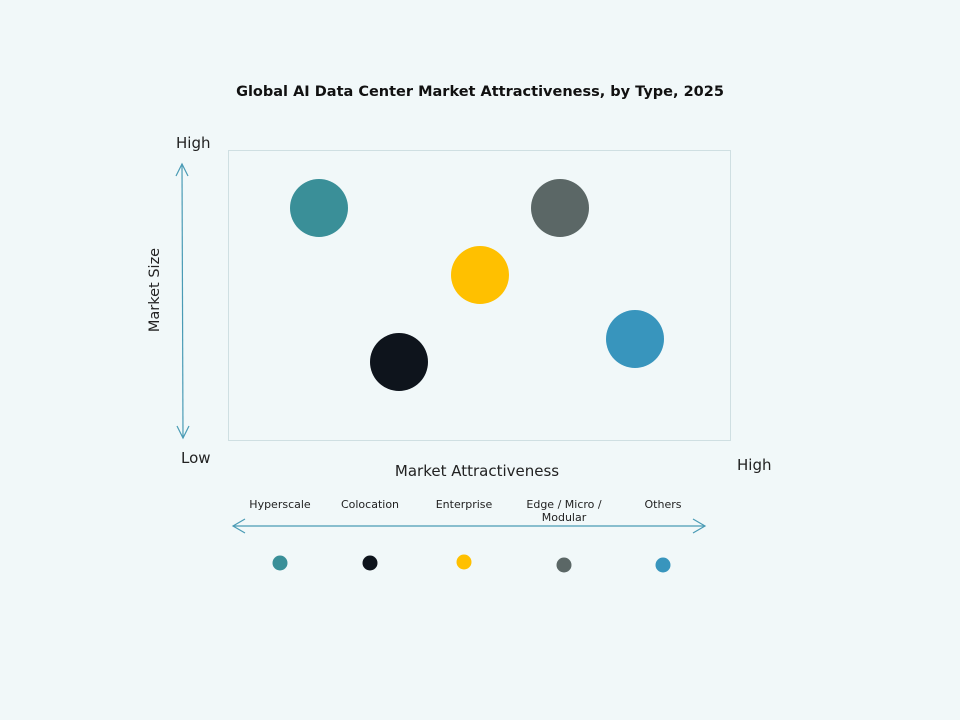 This screenshot has height=720, width=960. What do you see at coordinates (635, 339) in the screenshot?
I see `bubble-others` at bounding box center [635, 339].